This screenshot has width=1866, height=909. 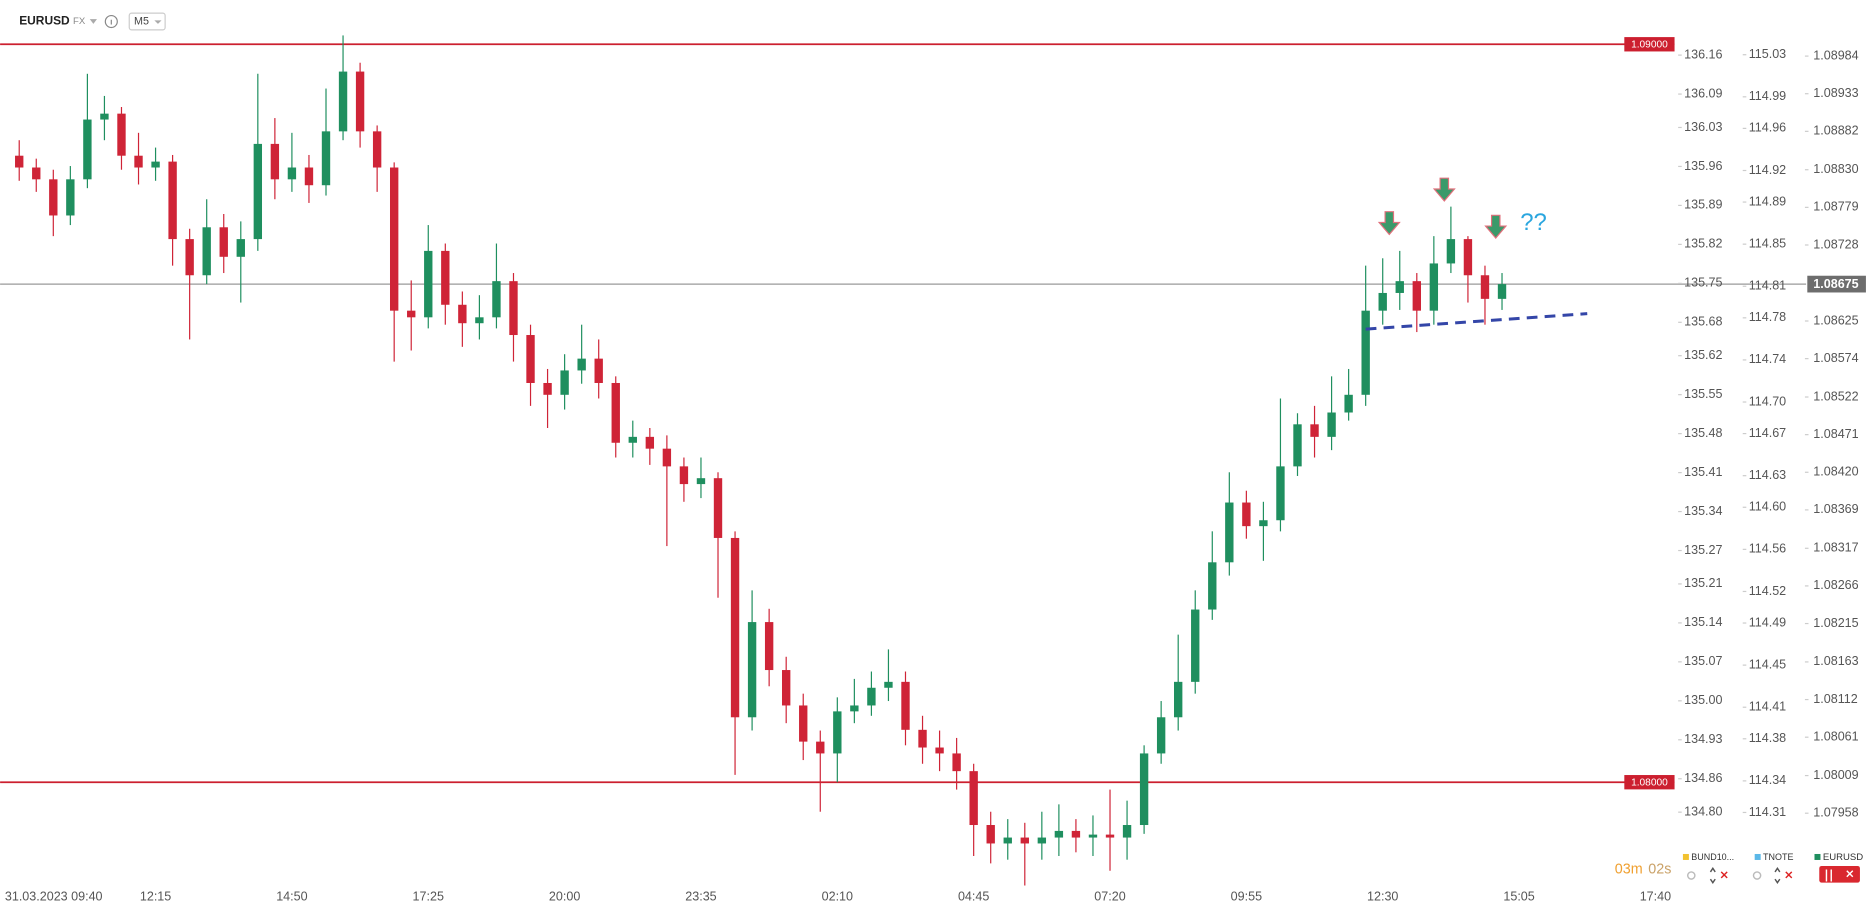 What do you see at coordinates (1835, 472) in the screenshot?
I see `y-tick-label: 1.08420` at bounding box center [1835, 472].